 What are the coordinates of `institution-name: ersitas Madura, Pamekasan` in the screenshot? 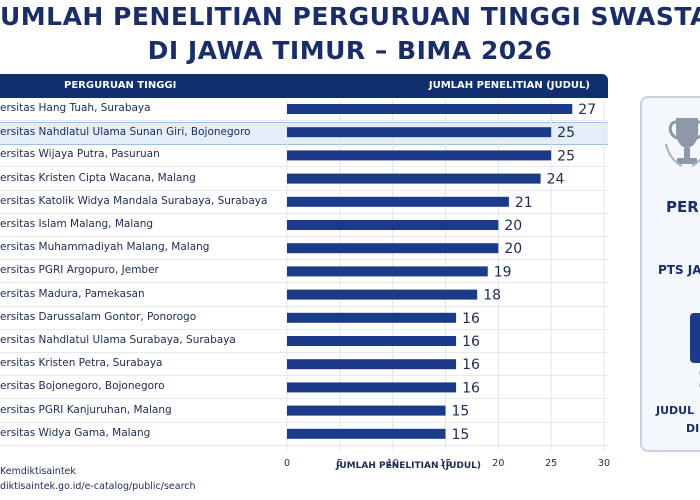 It's located at (72, 293).